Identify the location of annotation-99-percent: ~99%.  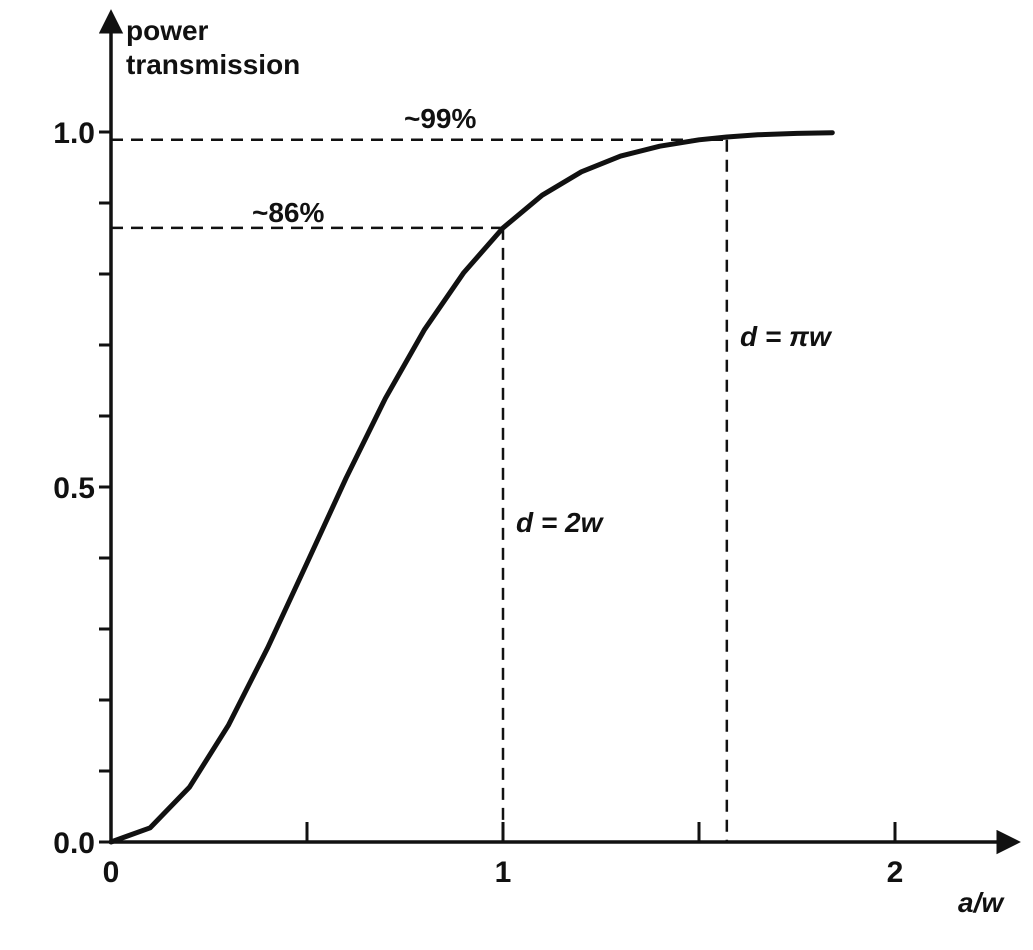
(440, 118).